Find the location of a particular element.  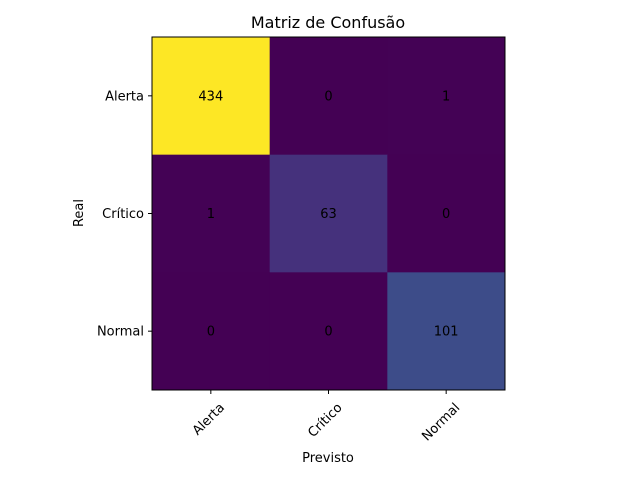

x-tick-label: Normal is located at coordinates (441, 422).